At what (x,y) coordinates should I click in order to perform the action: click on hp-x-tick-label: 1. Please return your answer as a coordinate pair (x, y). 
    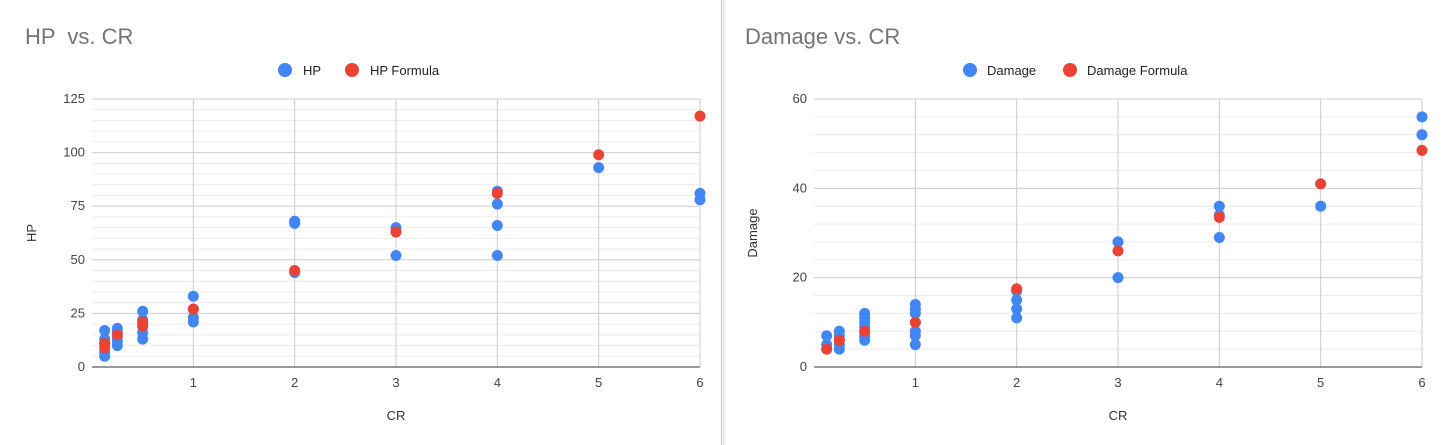
    Looking at the image, I should click on (193, 382).